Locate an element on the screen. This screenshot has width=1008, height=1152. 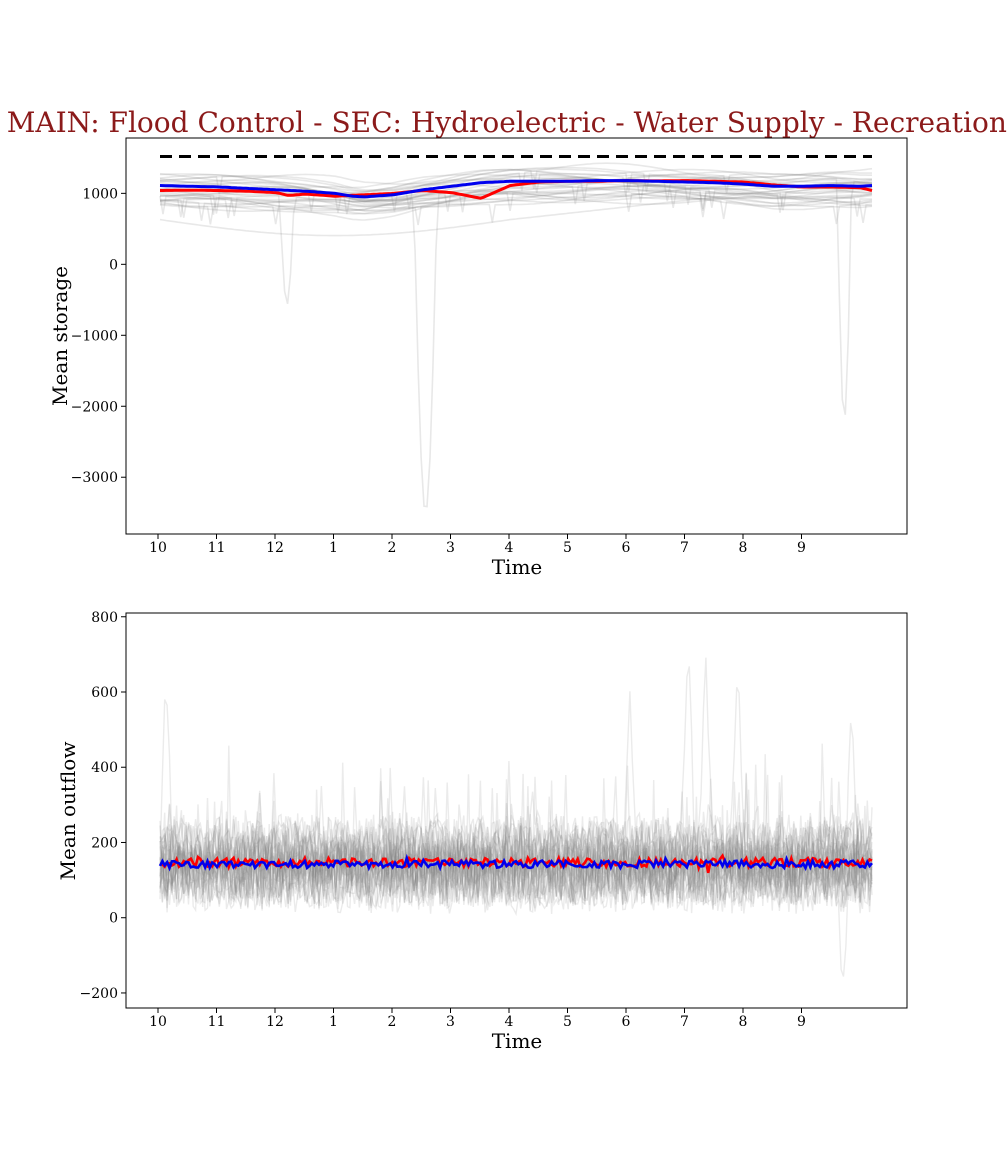
storage-y-tick-label: 0 is located at coordinates (113, 265).